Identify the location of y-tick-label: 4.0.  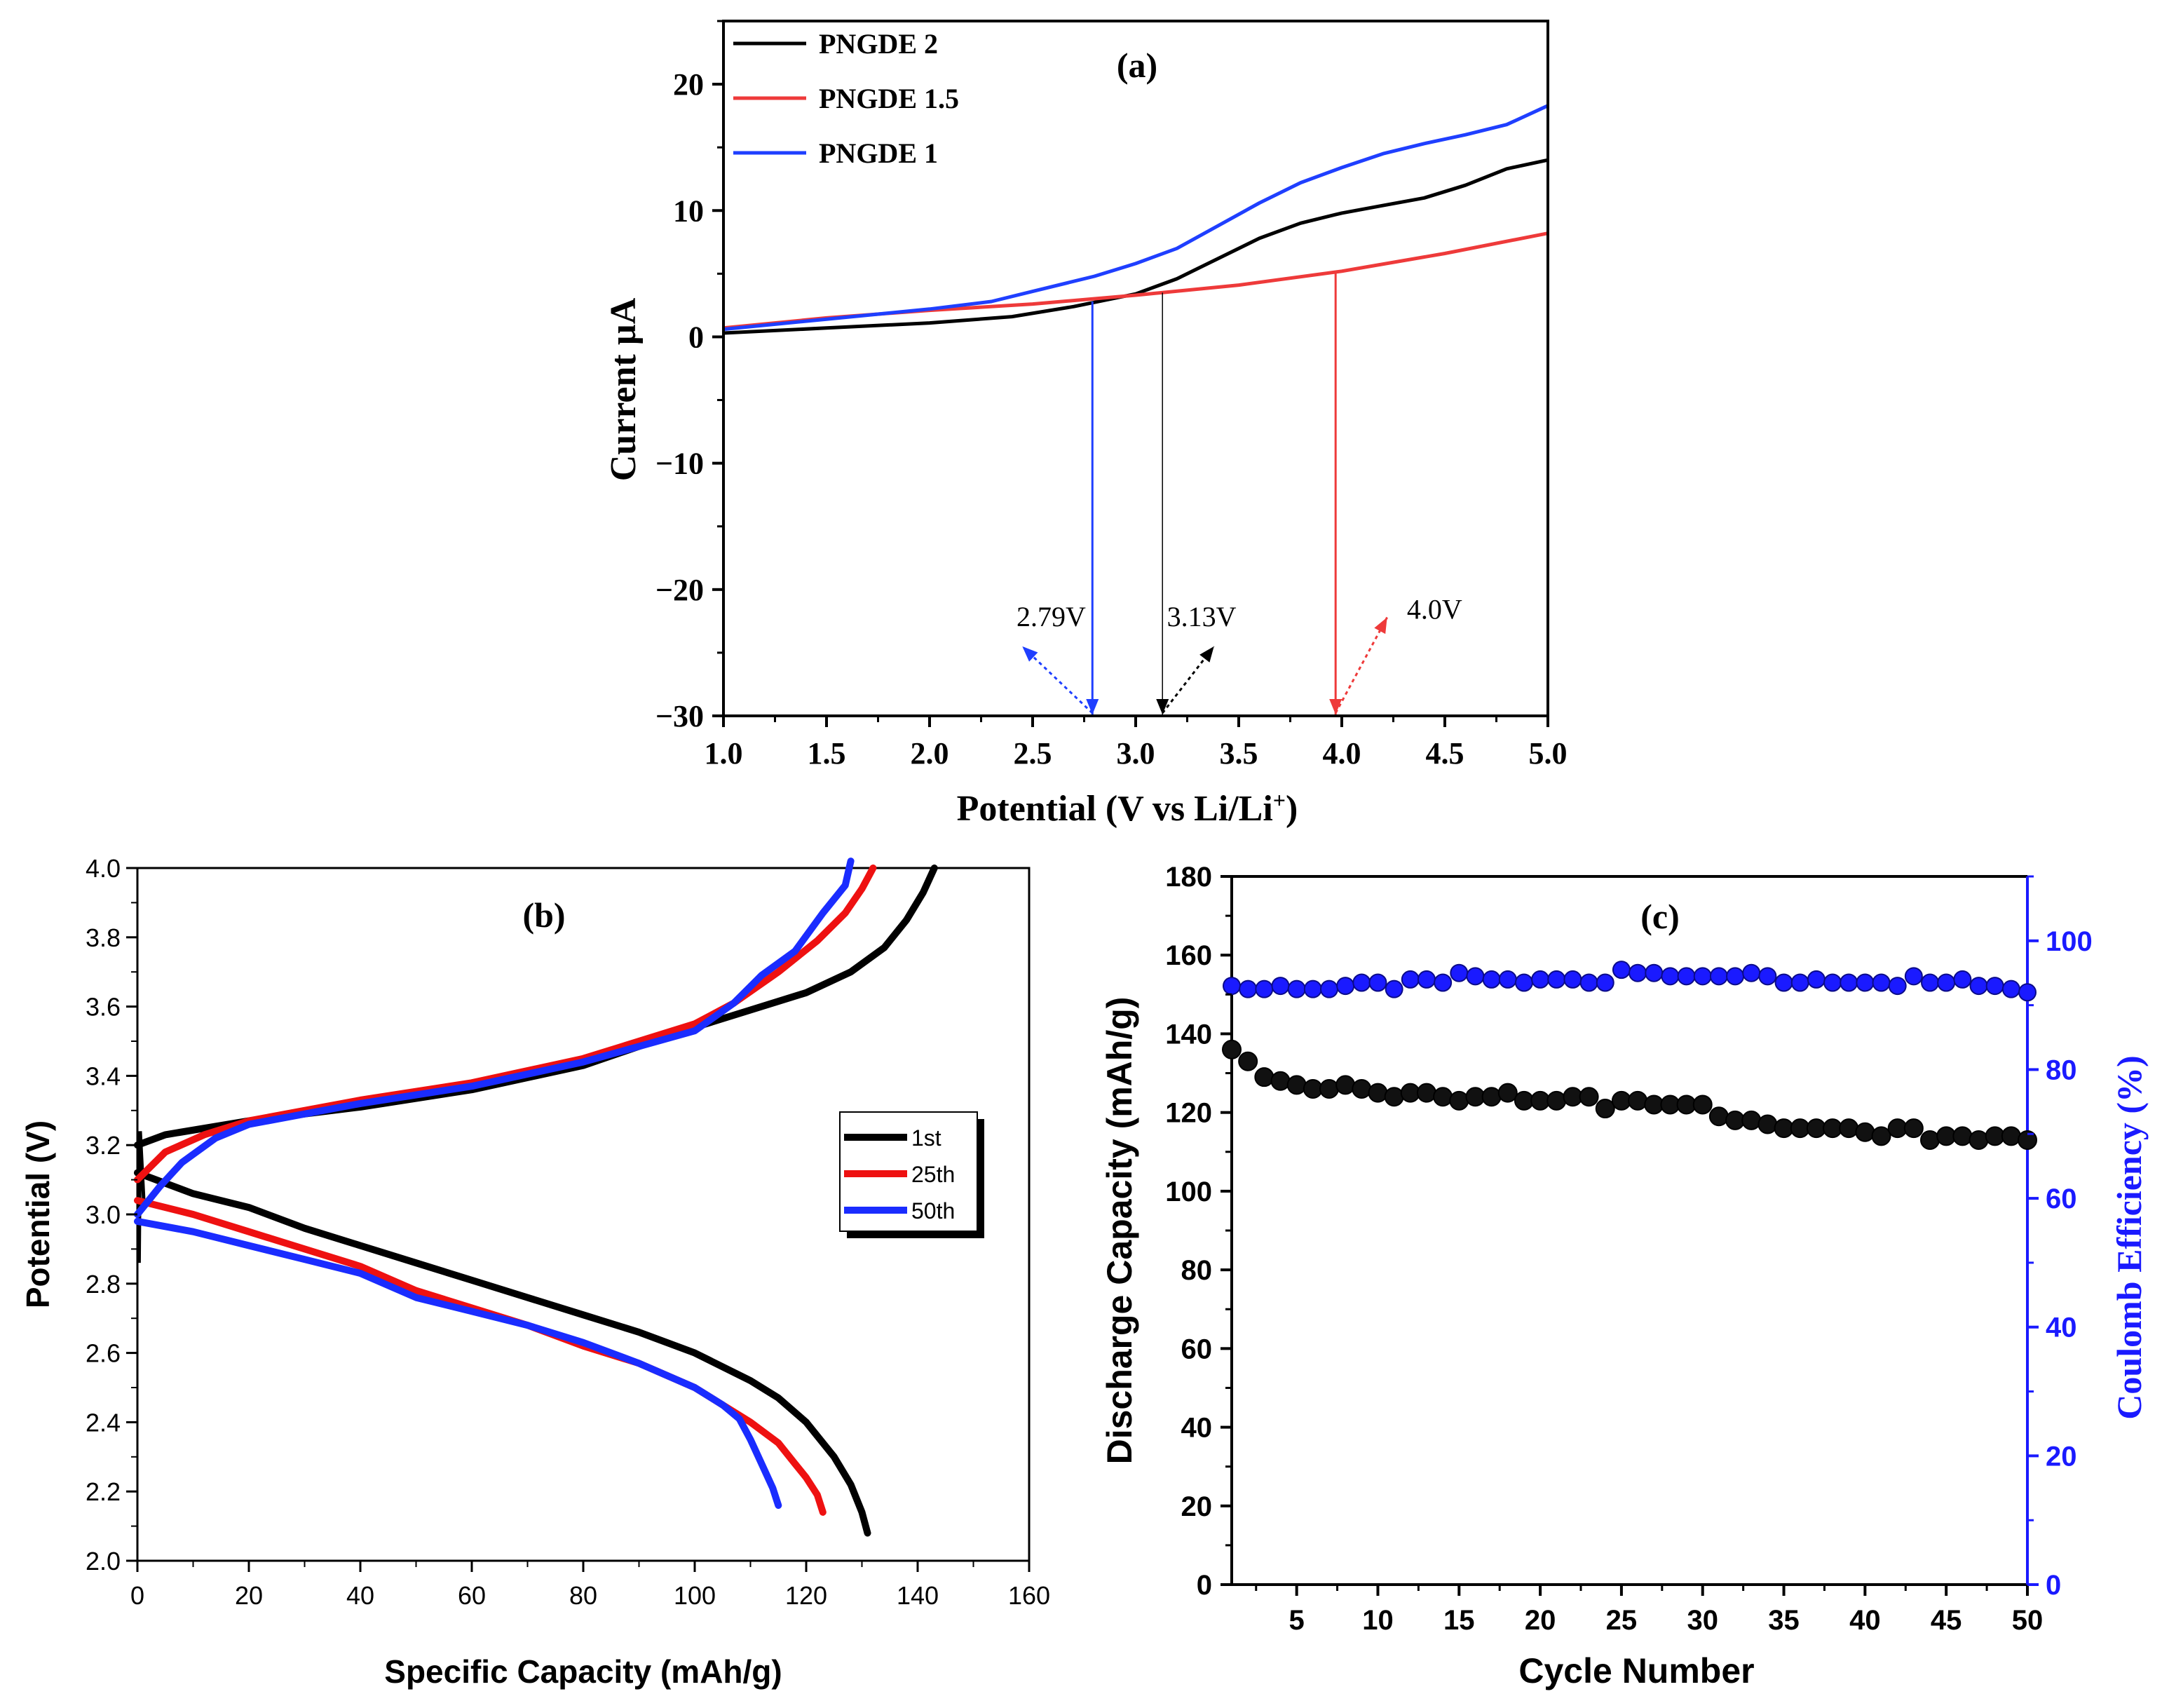
(103, 868).